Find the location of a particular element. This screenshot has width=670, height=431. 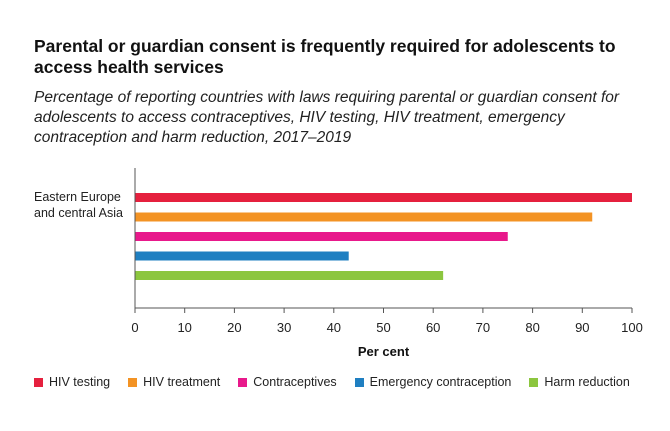

x-tick-label: 70 is located at coordinates (483, 327).